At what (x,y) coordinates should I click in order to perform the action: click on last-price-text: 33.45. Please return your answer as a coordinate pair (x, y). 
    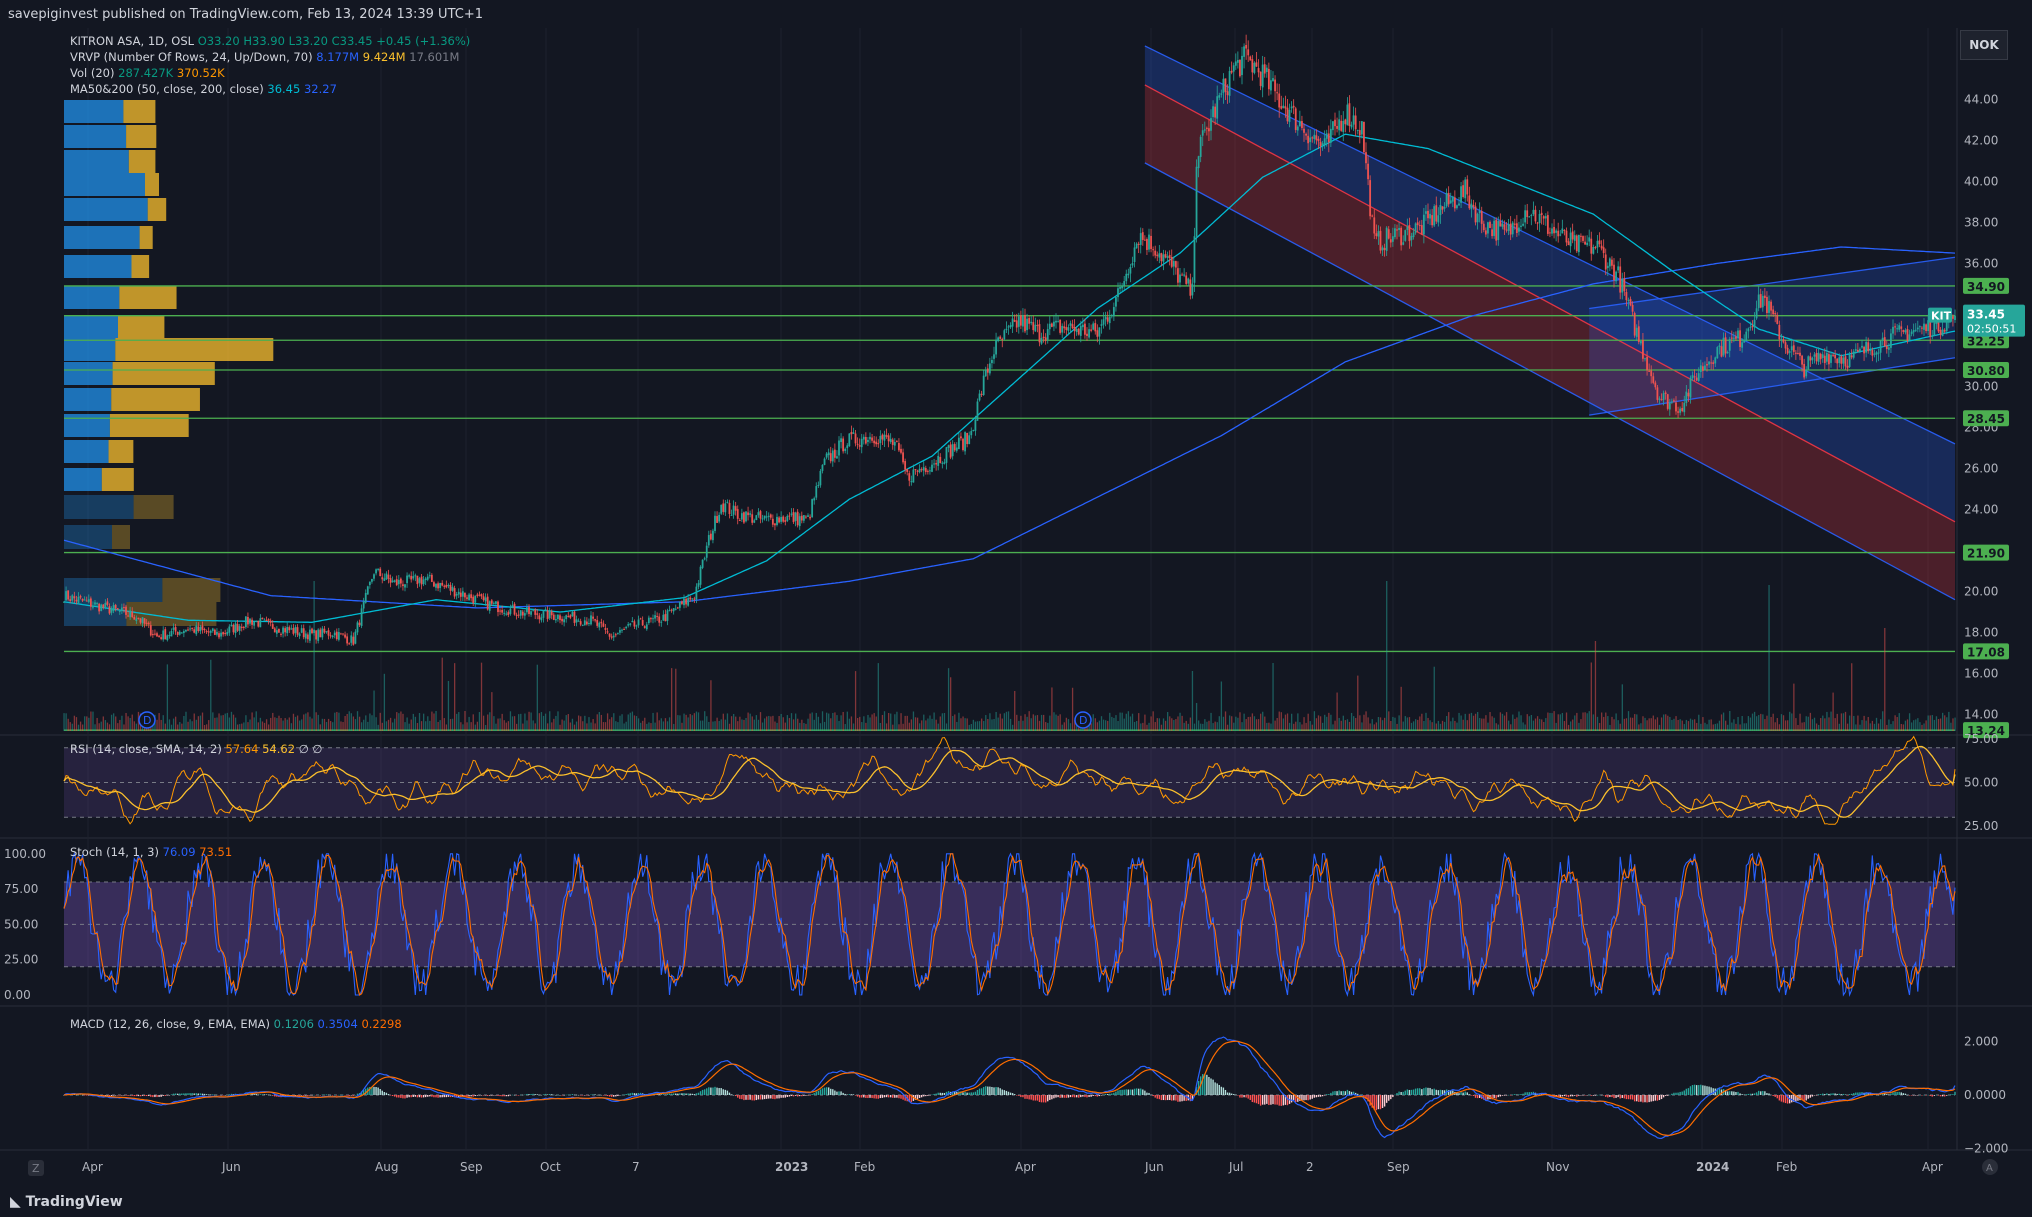
    Looking at the image, I should click on (1986, 315).